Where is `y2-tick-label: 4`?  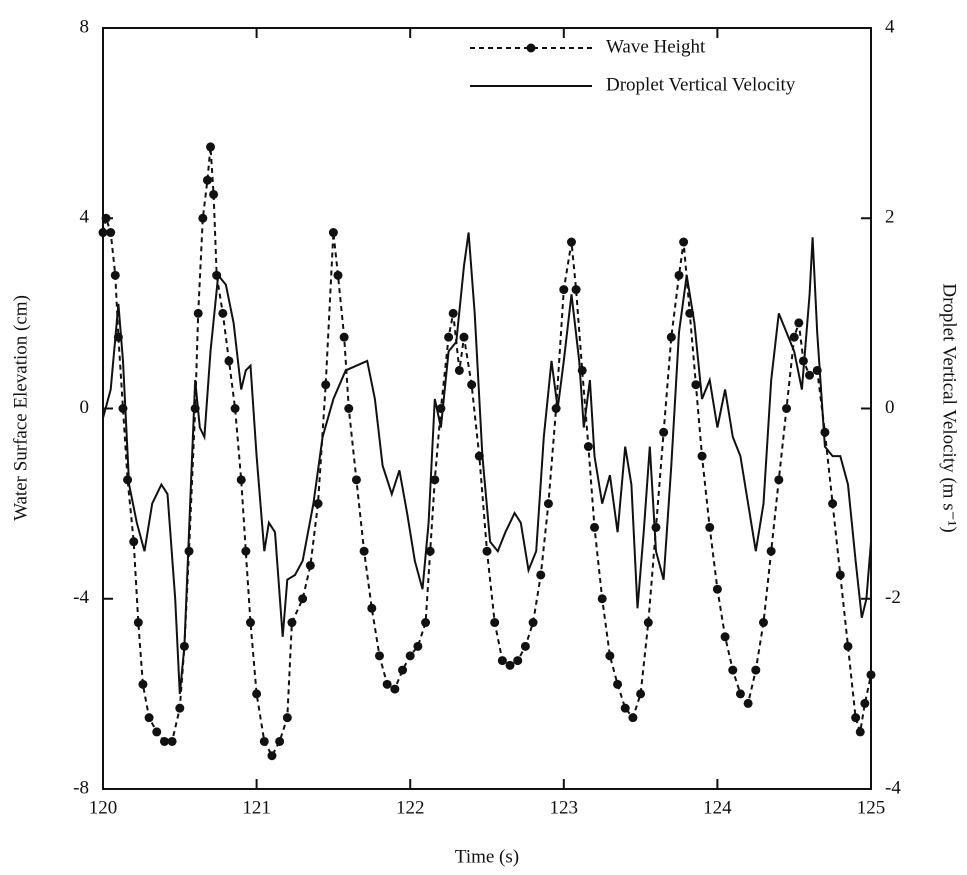
y2-tick-label: 4 is located at coordinates (890, 26).